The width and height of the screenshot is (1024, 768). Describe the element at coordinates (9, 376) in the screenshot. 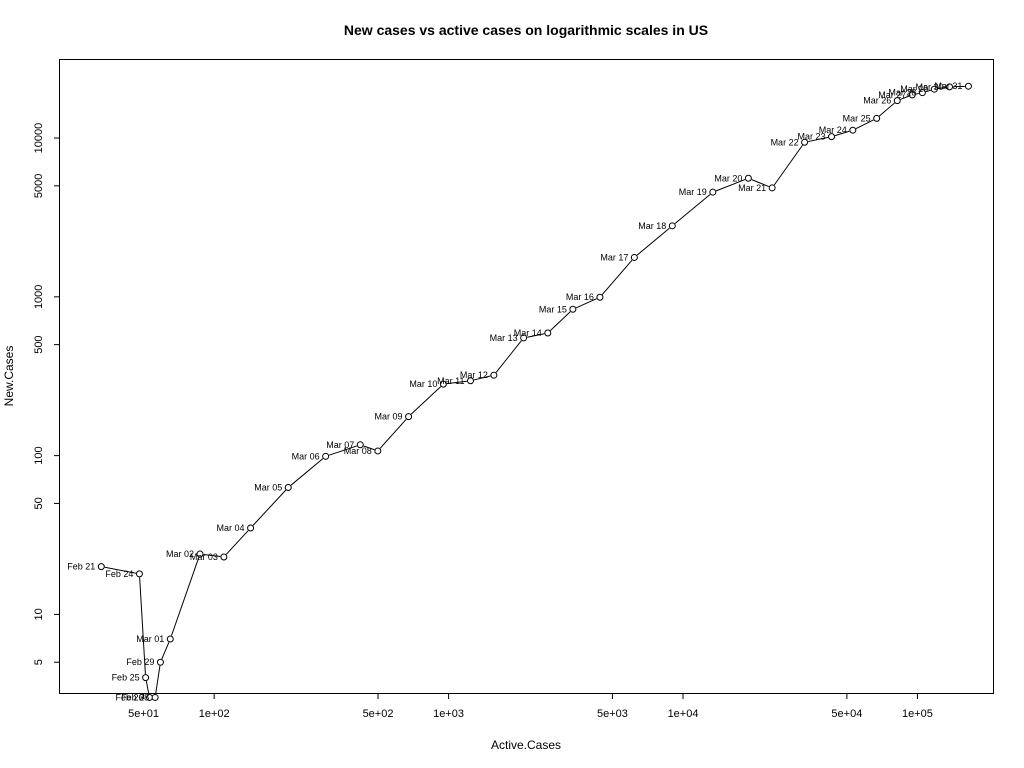

I see `y-axis-title: New.Cases` at that location.